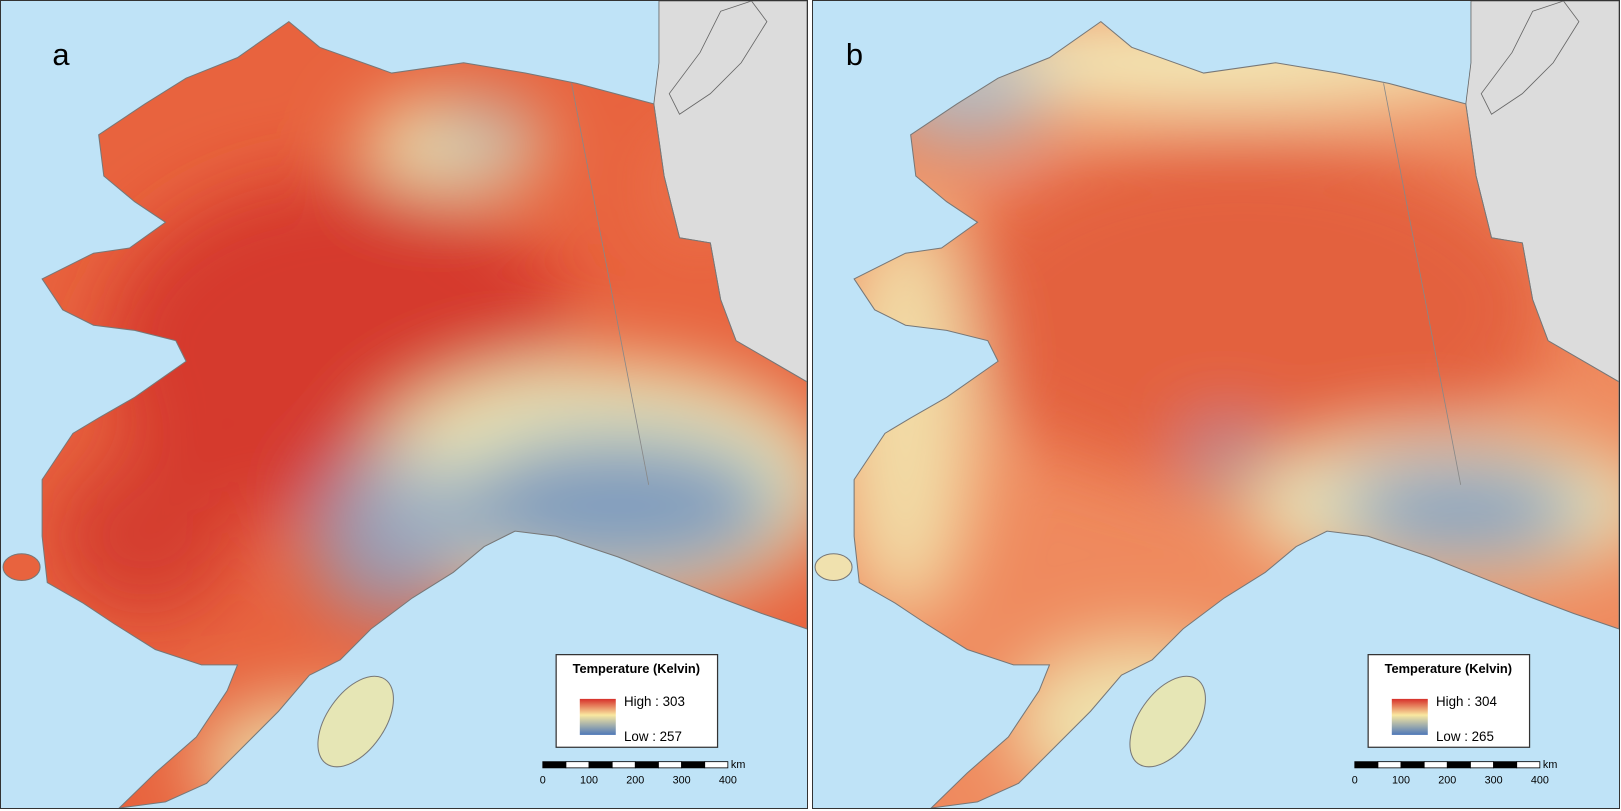 The height and width of the screenshot is (811, 1621). Describe the element at coordinates (1466, 701) in the screenshot. I see `legend-high: High : 304` at that location.